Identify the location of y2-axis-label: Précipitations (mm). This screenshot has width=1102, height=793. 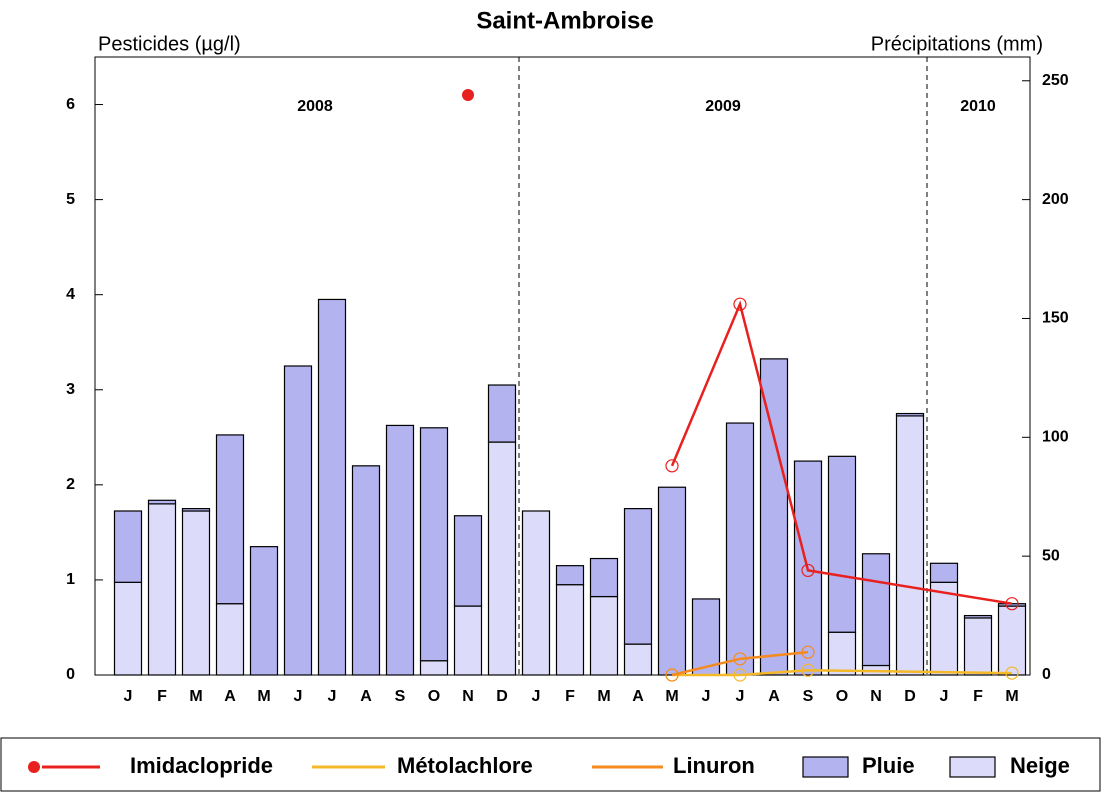
(957, 44).